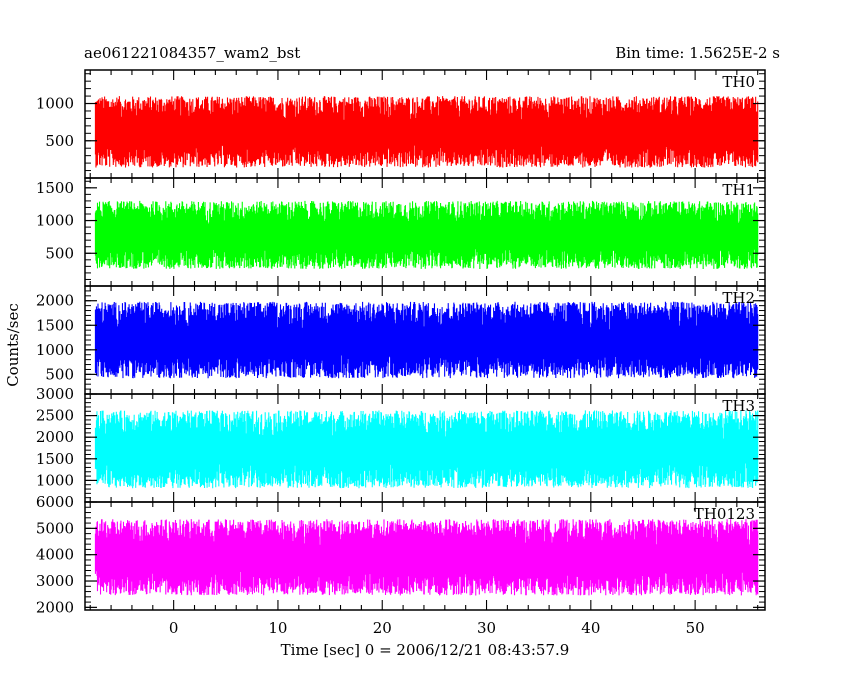  What do you see at coordinates (55, 555) in the screenshot?
I see `y-tick-label: 4000` at bounding box center [55, 555].